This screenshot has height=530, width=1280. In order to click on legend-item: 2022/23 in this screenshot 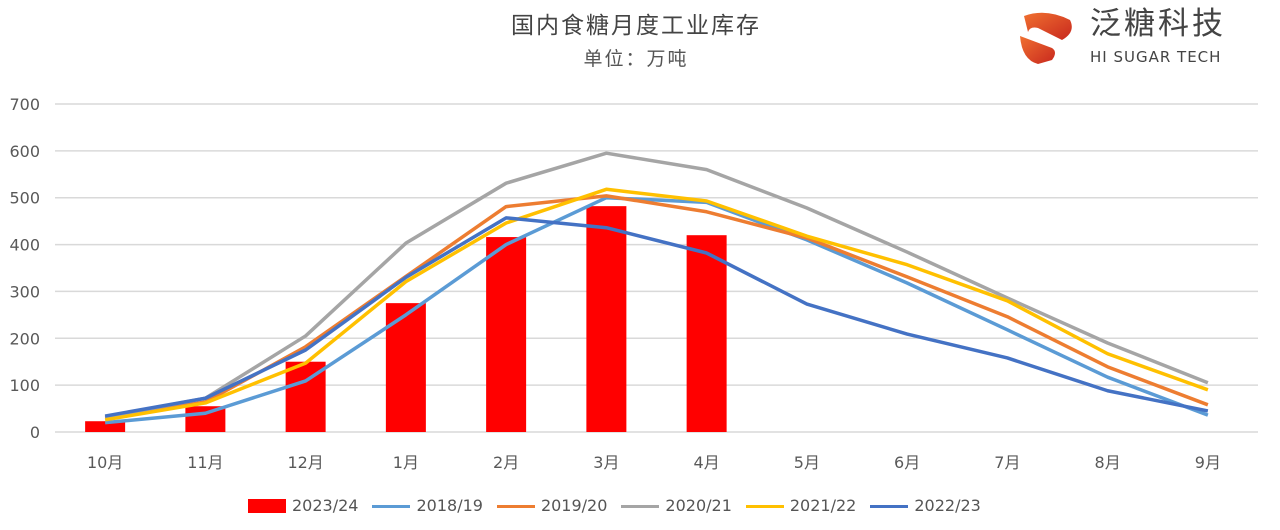, I will do `click(925, 506)`.